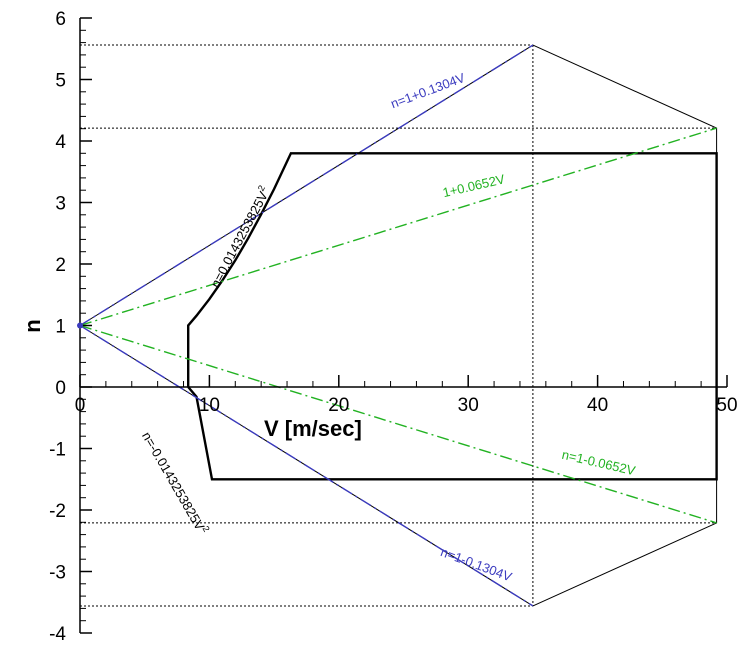 This screenshot has width=754, height=645. I want to click on annot-stall-pos: n=0.0143253825V2, so click(239, 237).